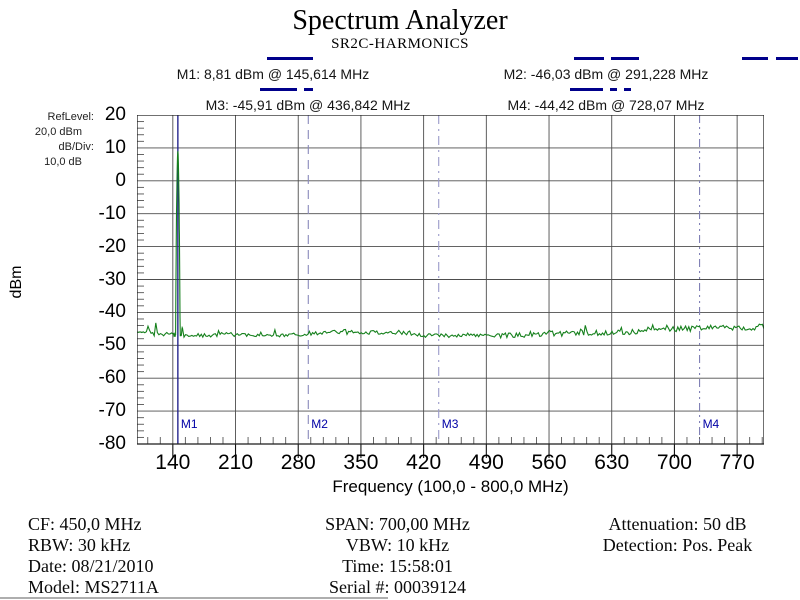  I want to click on y-tick-label: -20, so click(112, 246).